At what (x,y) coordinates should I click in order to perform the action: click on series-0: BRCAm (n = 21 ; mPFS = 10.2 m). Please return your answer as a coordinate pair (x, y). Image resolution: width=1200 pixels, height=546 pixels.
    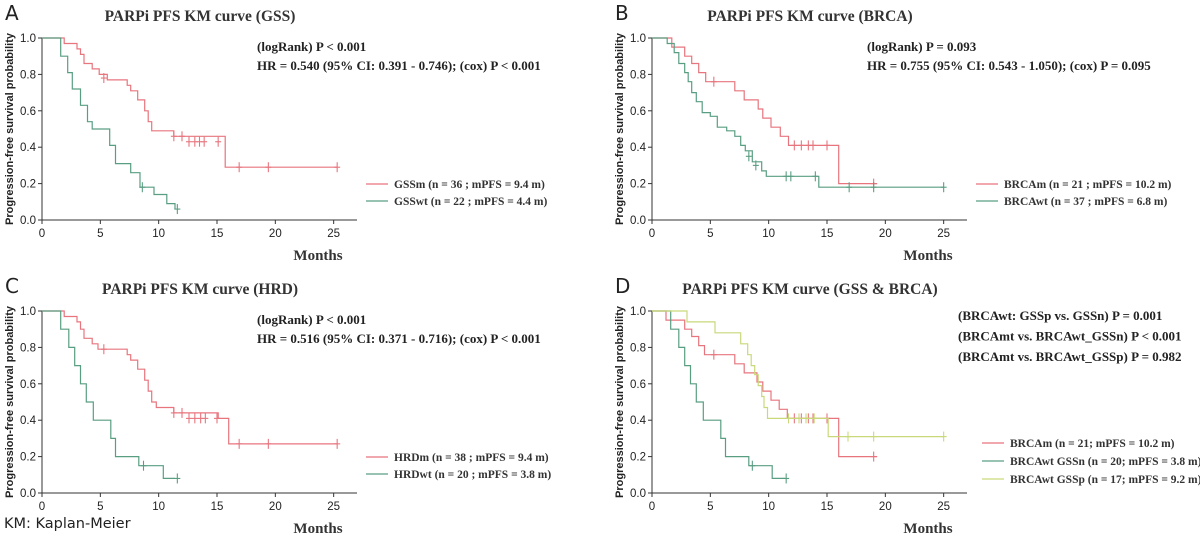
    Looking at the image, I should click on (912, 114).